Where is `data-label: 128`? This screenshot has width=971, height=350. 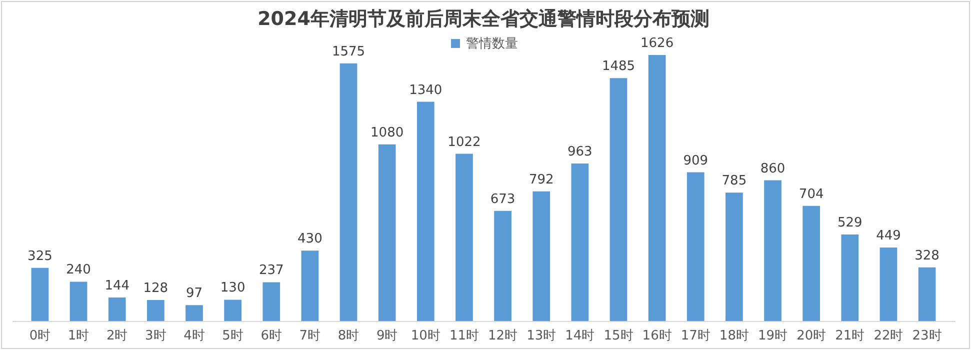 data-label: 128 is located at coordinates (155, 288).